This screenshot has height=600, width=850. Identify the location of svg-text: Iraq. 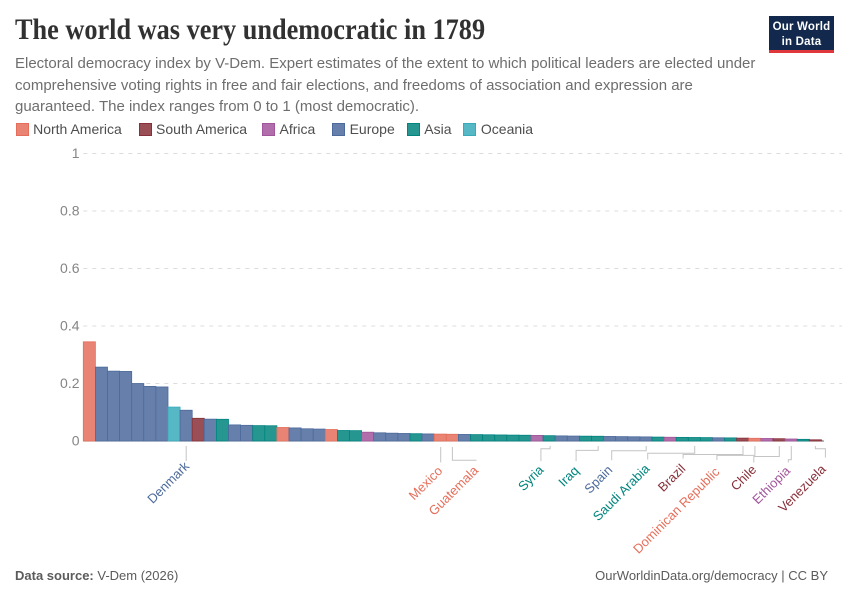
(568, 476).